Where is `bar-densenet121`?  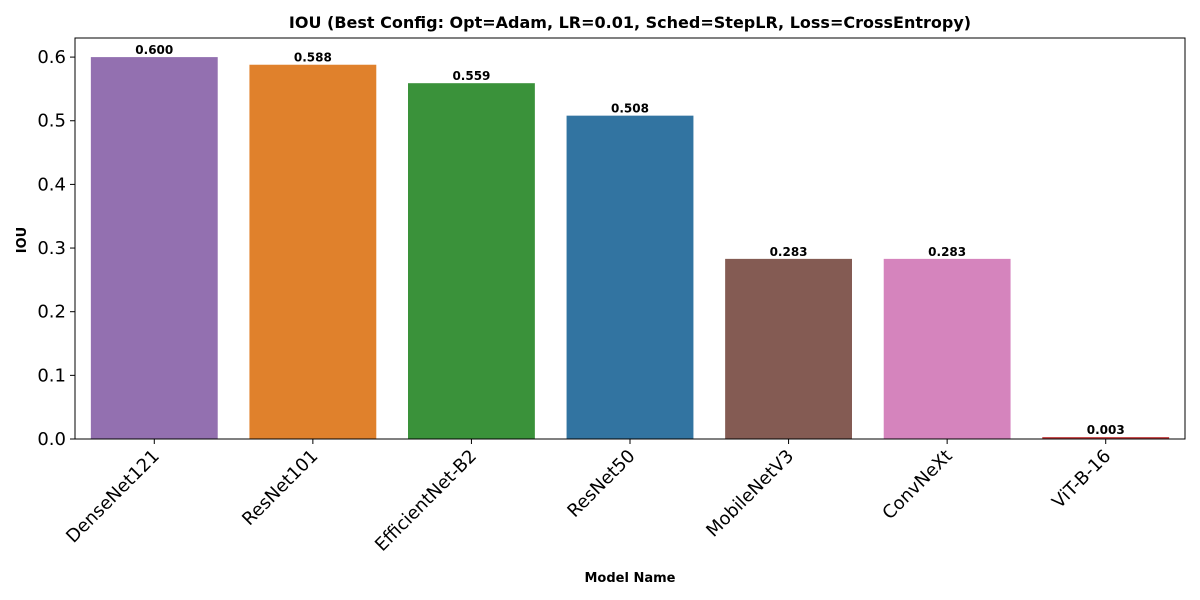
bar-densenet121 is located at coordinates (154, 248).